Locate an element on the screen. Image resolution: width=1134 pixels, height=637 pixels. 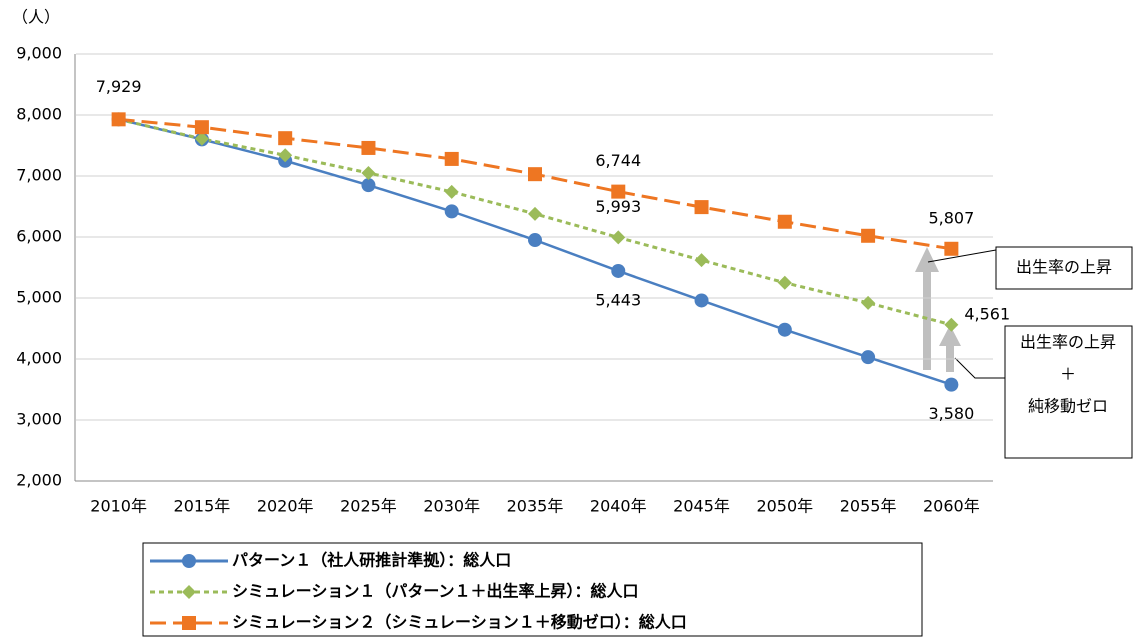
y-tick-label: 4,000 is located at coordinates (39, 358).